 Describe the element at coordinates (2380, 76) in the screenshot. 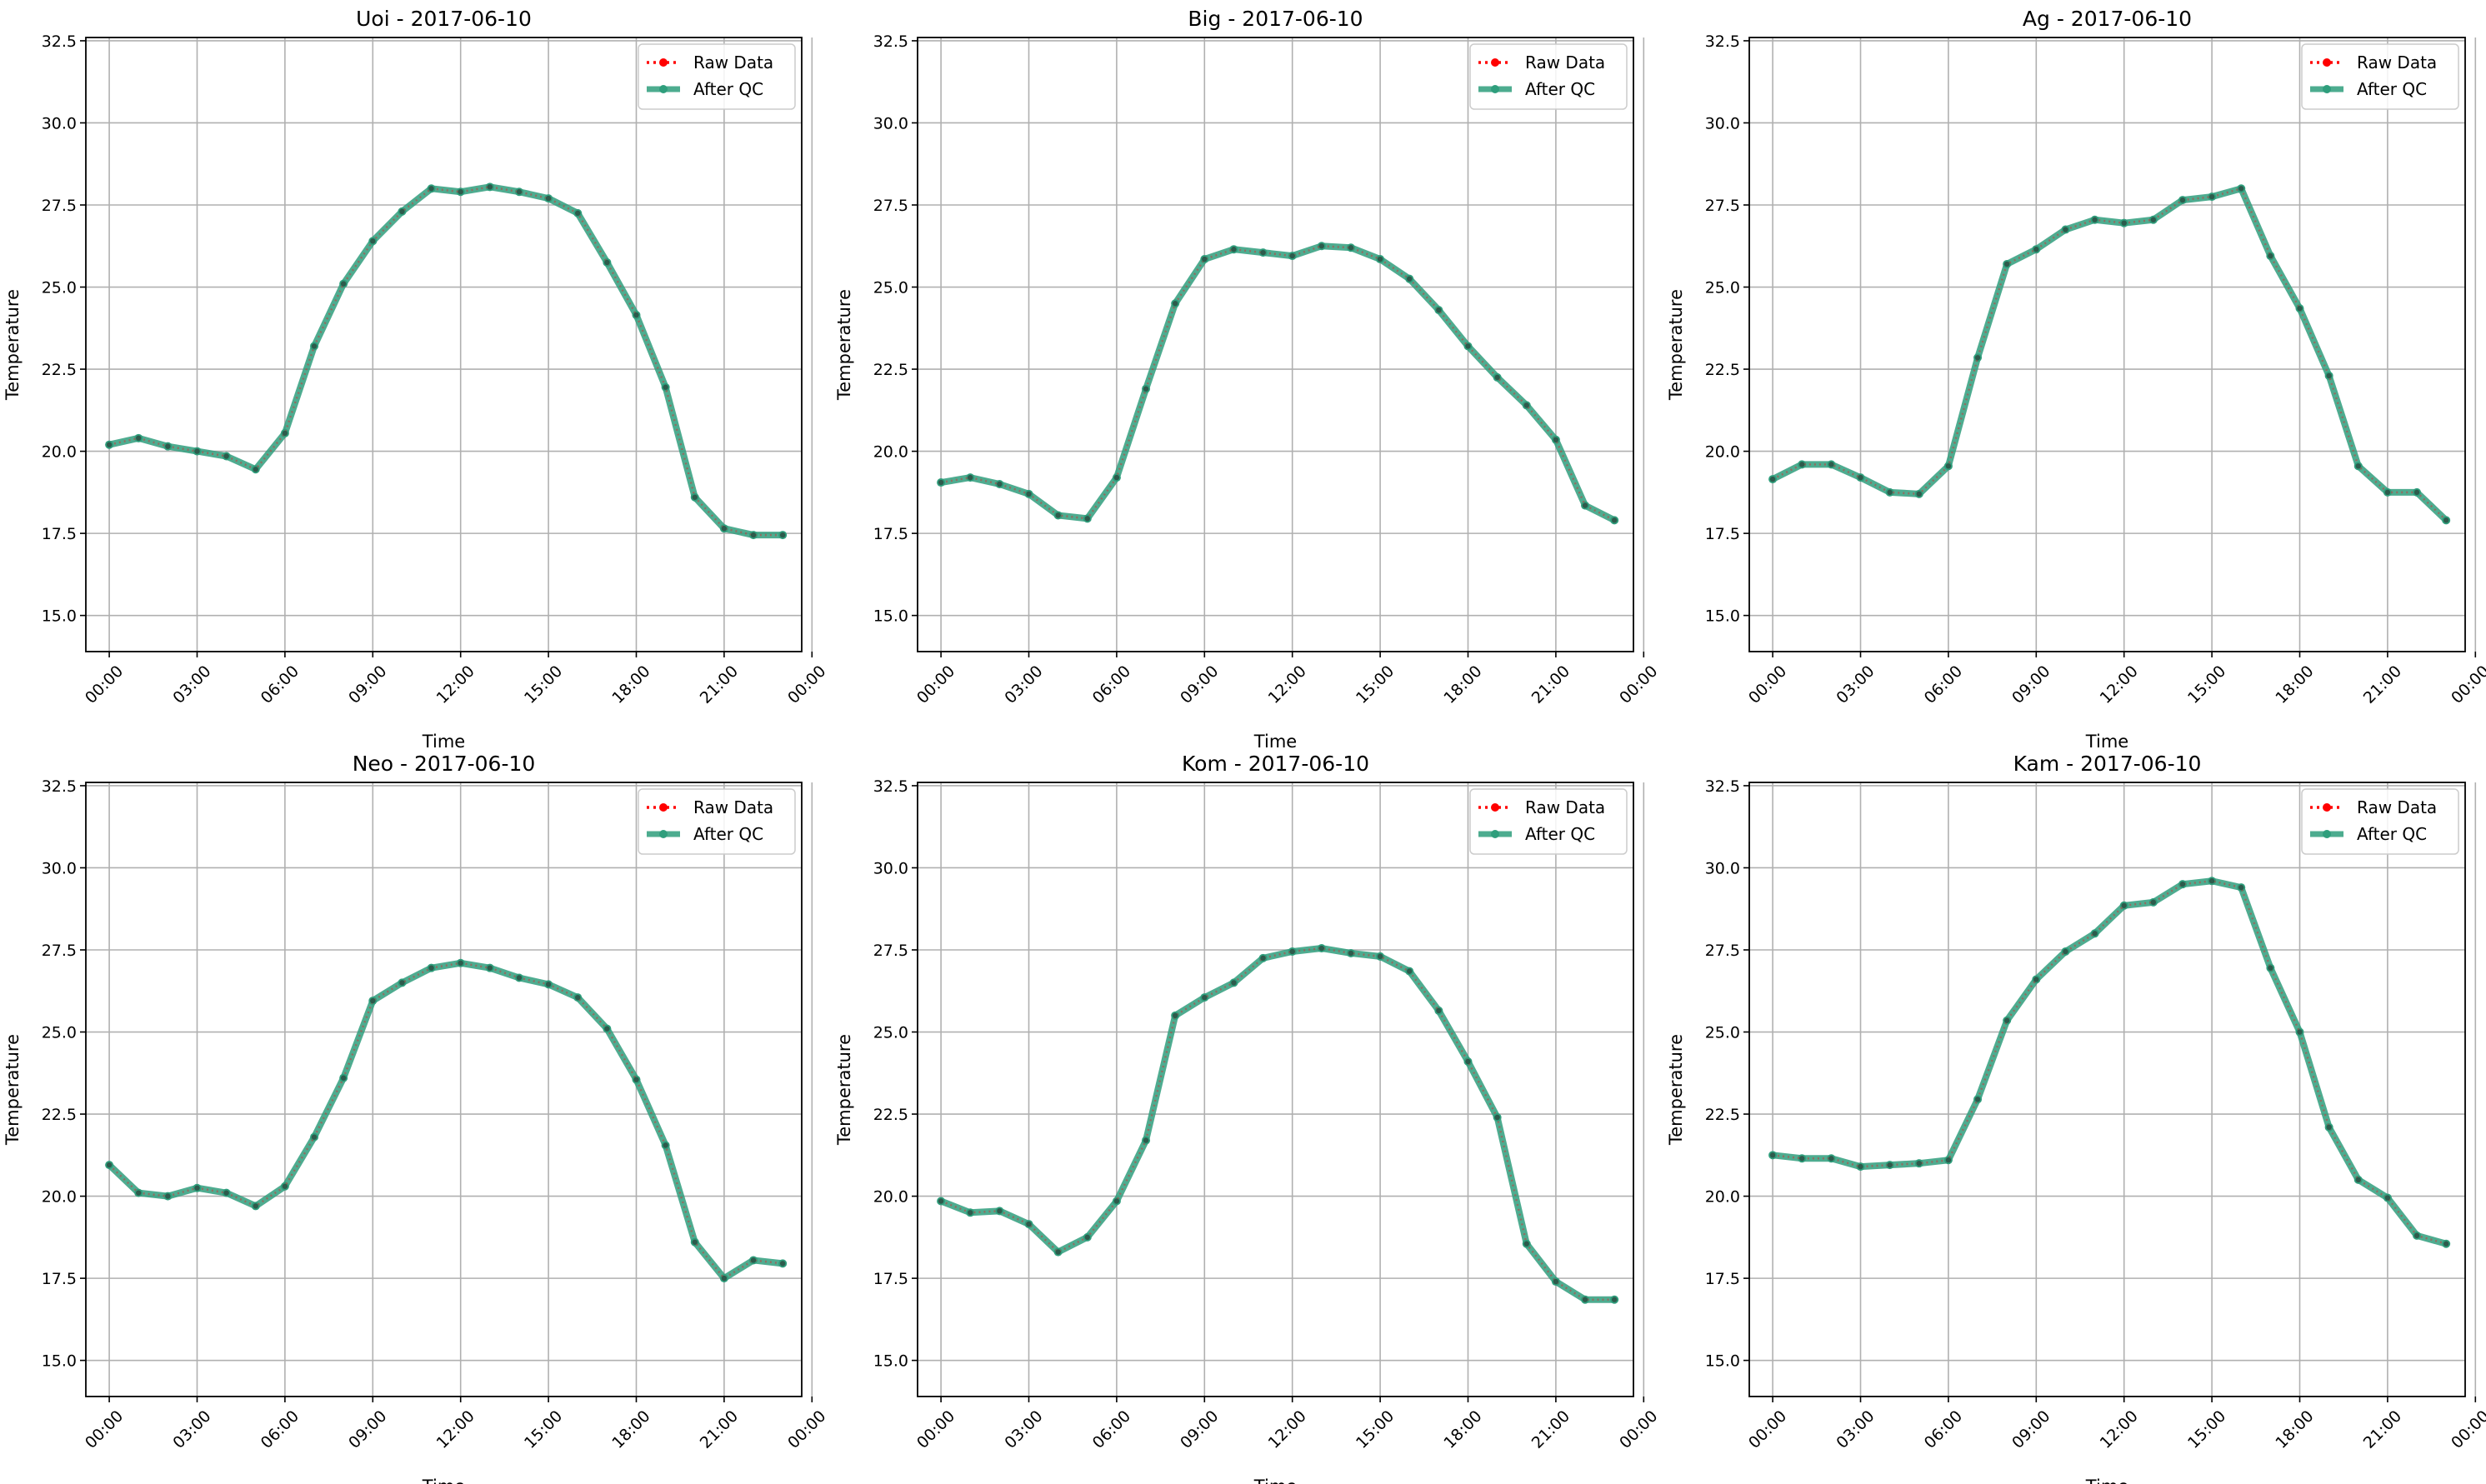

I see `legend-box` at that location.